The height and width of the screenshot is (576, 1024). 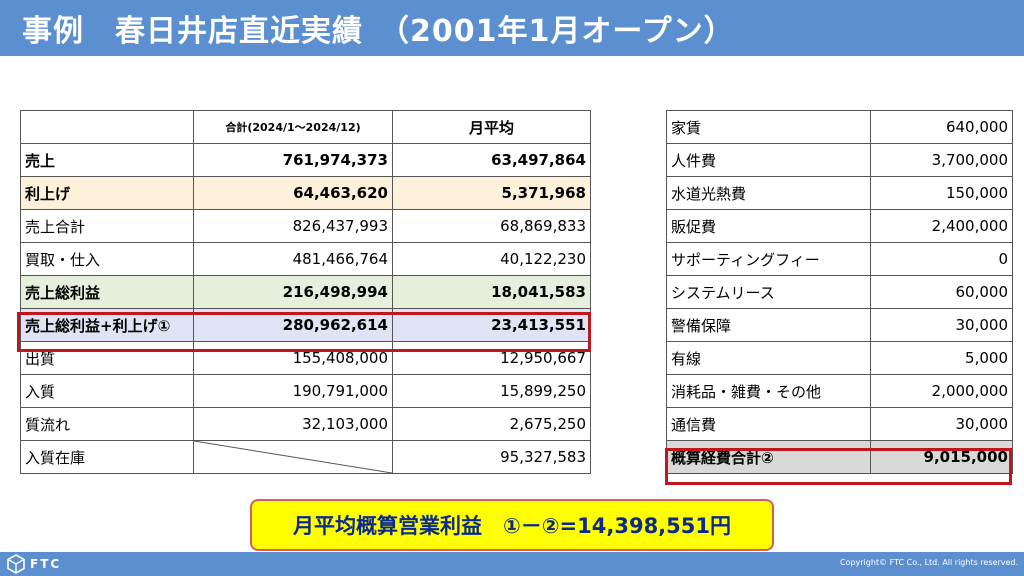 I want to click on row-average: 5,371,968, so click(x=491, y=193).